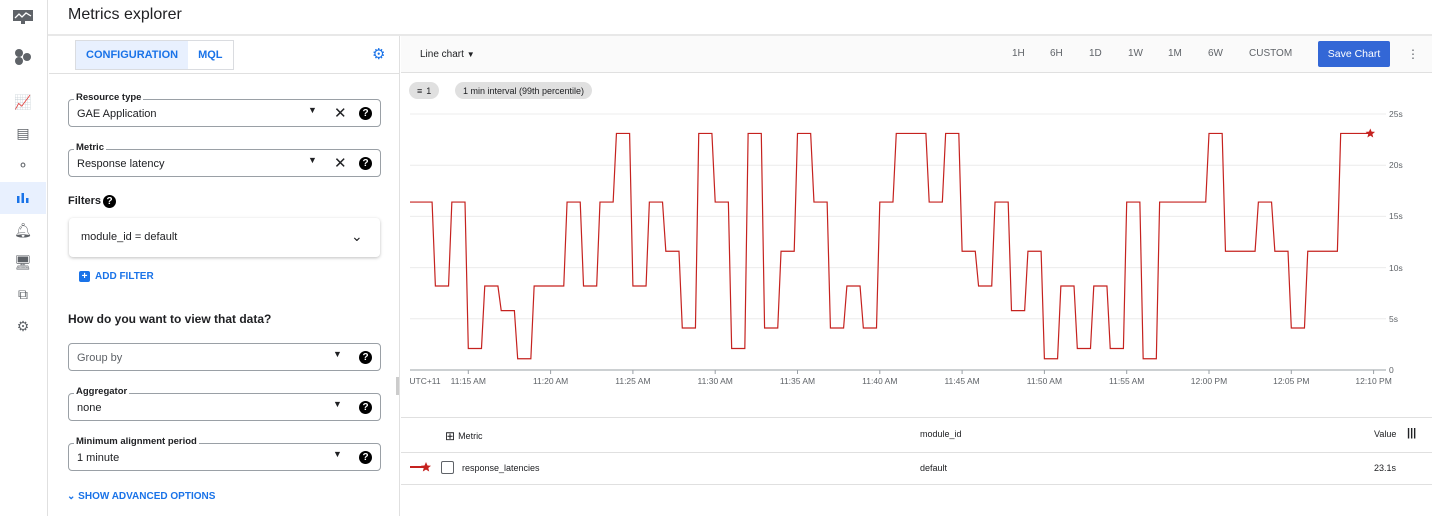 The width and height of the screenshot is (1432, 516). Describe the element at coordinates (100, 358) in the screenshot. I see `group-by-placeholder: Group by` at that location.